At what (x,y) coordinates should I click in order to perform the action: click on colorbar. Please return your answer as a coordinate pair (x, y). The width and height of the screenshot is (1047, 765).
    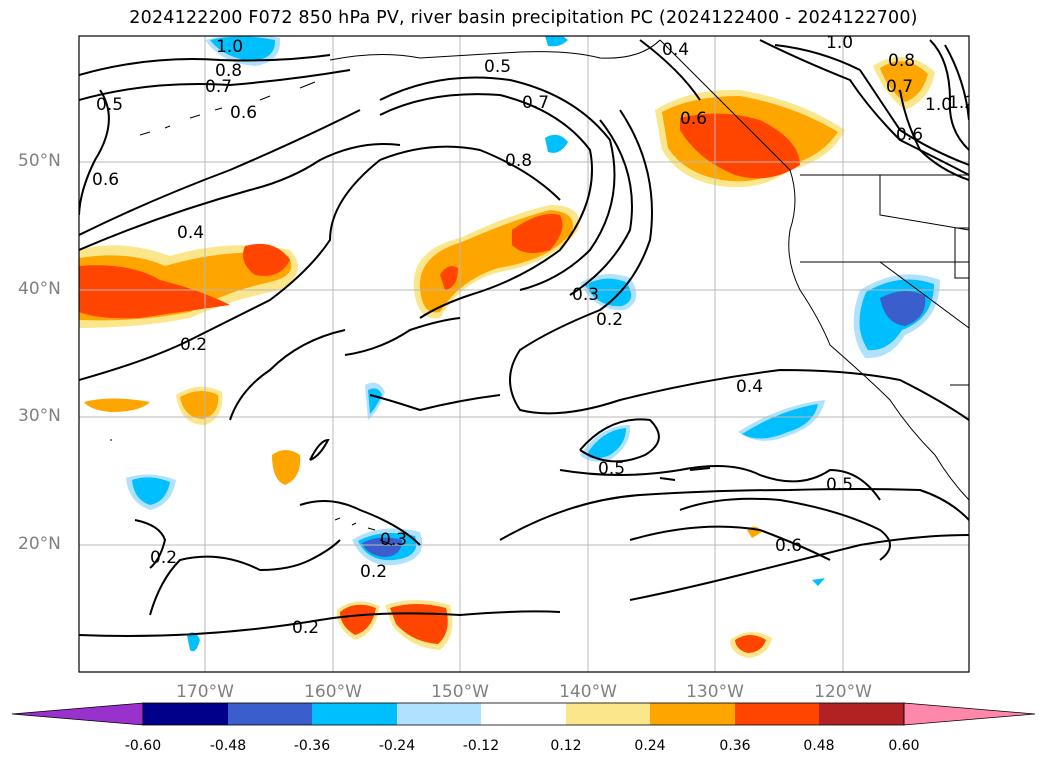
    Looking at the image, I should click on (523, 714).